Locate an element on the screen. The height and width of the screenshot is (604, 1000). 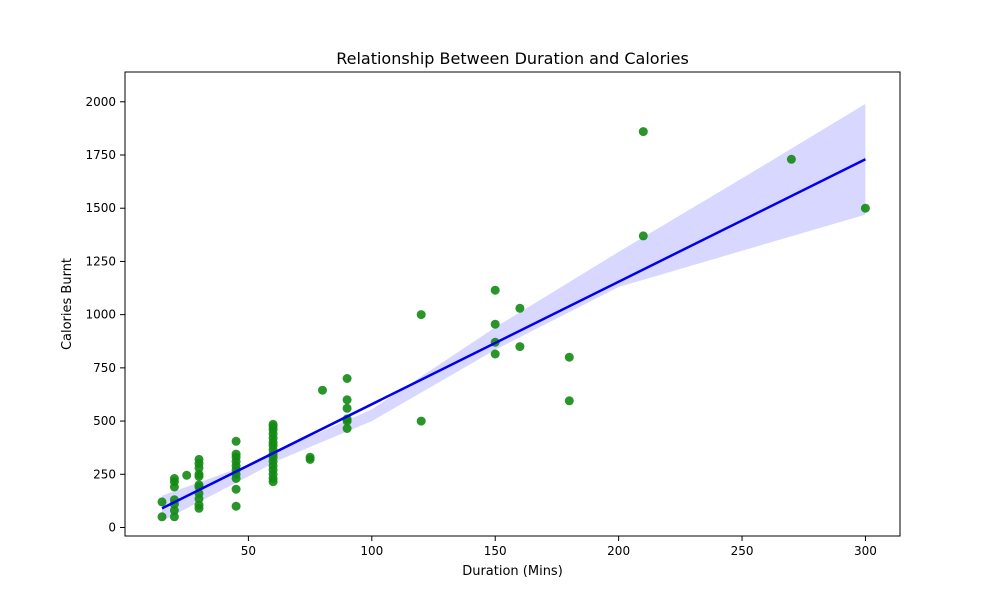
x-tick-label: 100 is located at coordinates (371, 551).